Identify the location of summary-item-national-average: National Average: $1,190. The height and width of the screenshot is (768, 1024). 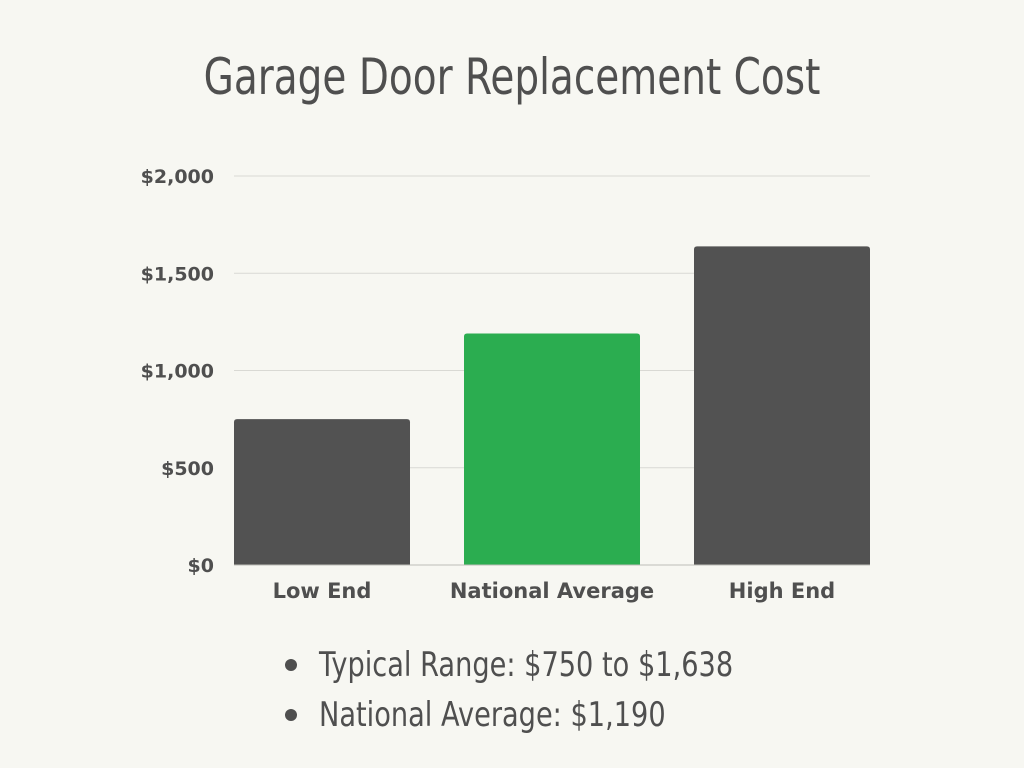
(561, 715).